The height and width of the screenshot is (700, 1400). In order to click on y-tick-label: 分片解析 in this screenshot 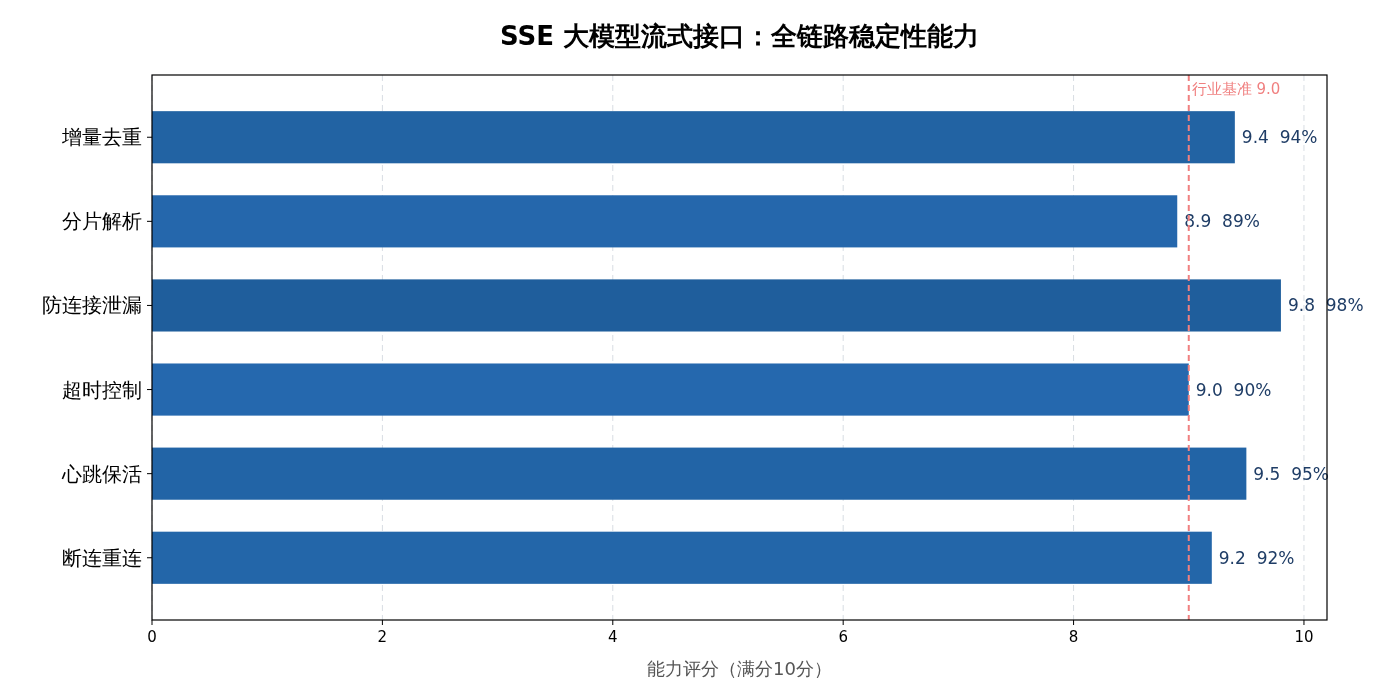, I will do `click(102, 221)`.